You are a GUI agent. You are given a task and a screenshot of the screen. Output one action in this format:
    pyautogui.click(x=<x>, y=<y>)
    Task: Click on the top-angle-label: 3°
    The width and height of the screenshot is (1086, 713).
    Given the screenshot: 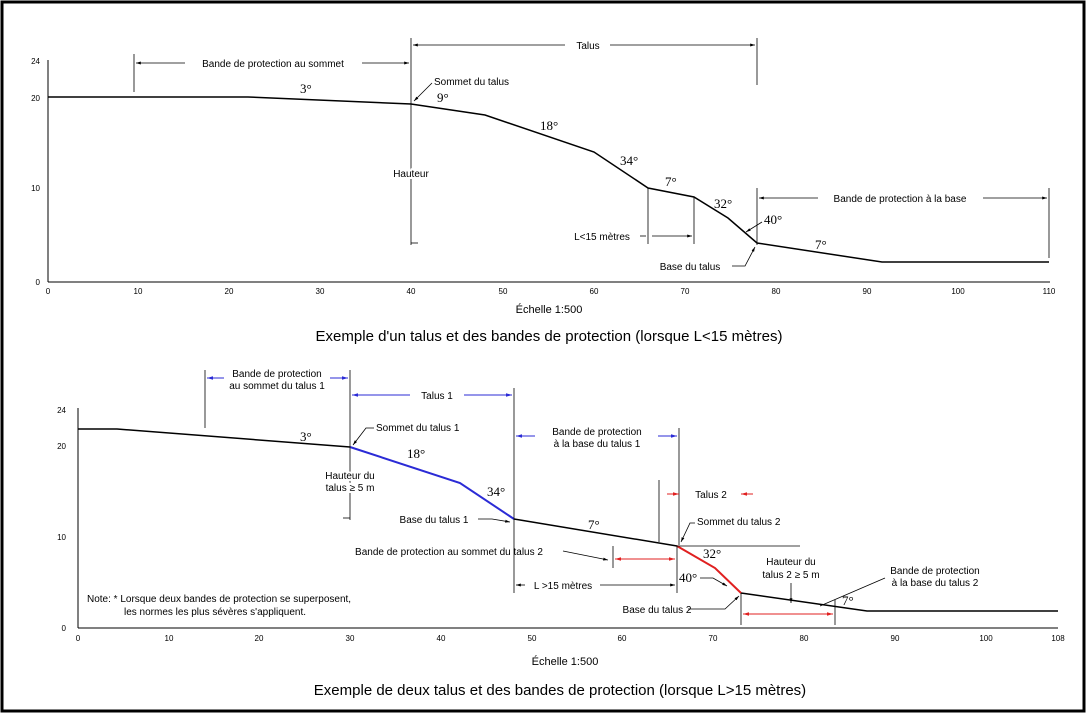 What is the action you would take?
    pyautogui.click(x=306, y=88)
    